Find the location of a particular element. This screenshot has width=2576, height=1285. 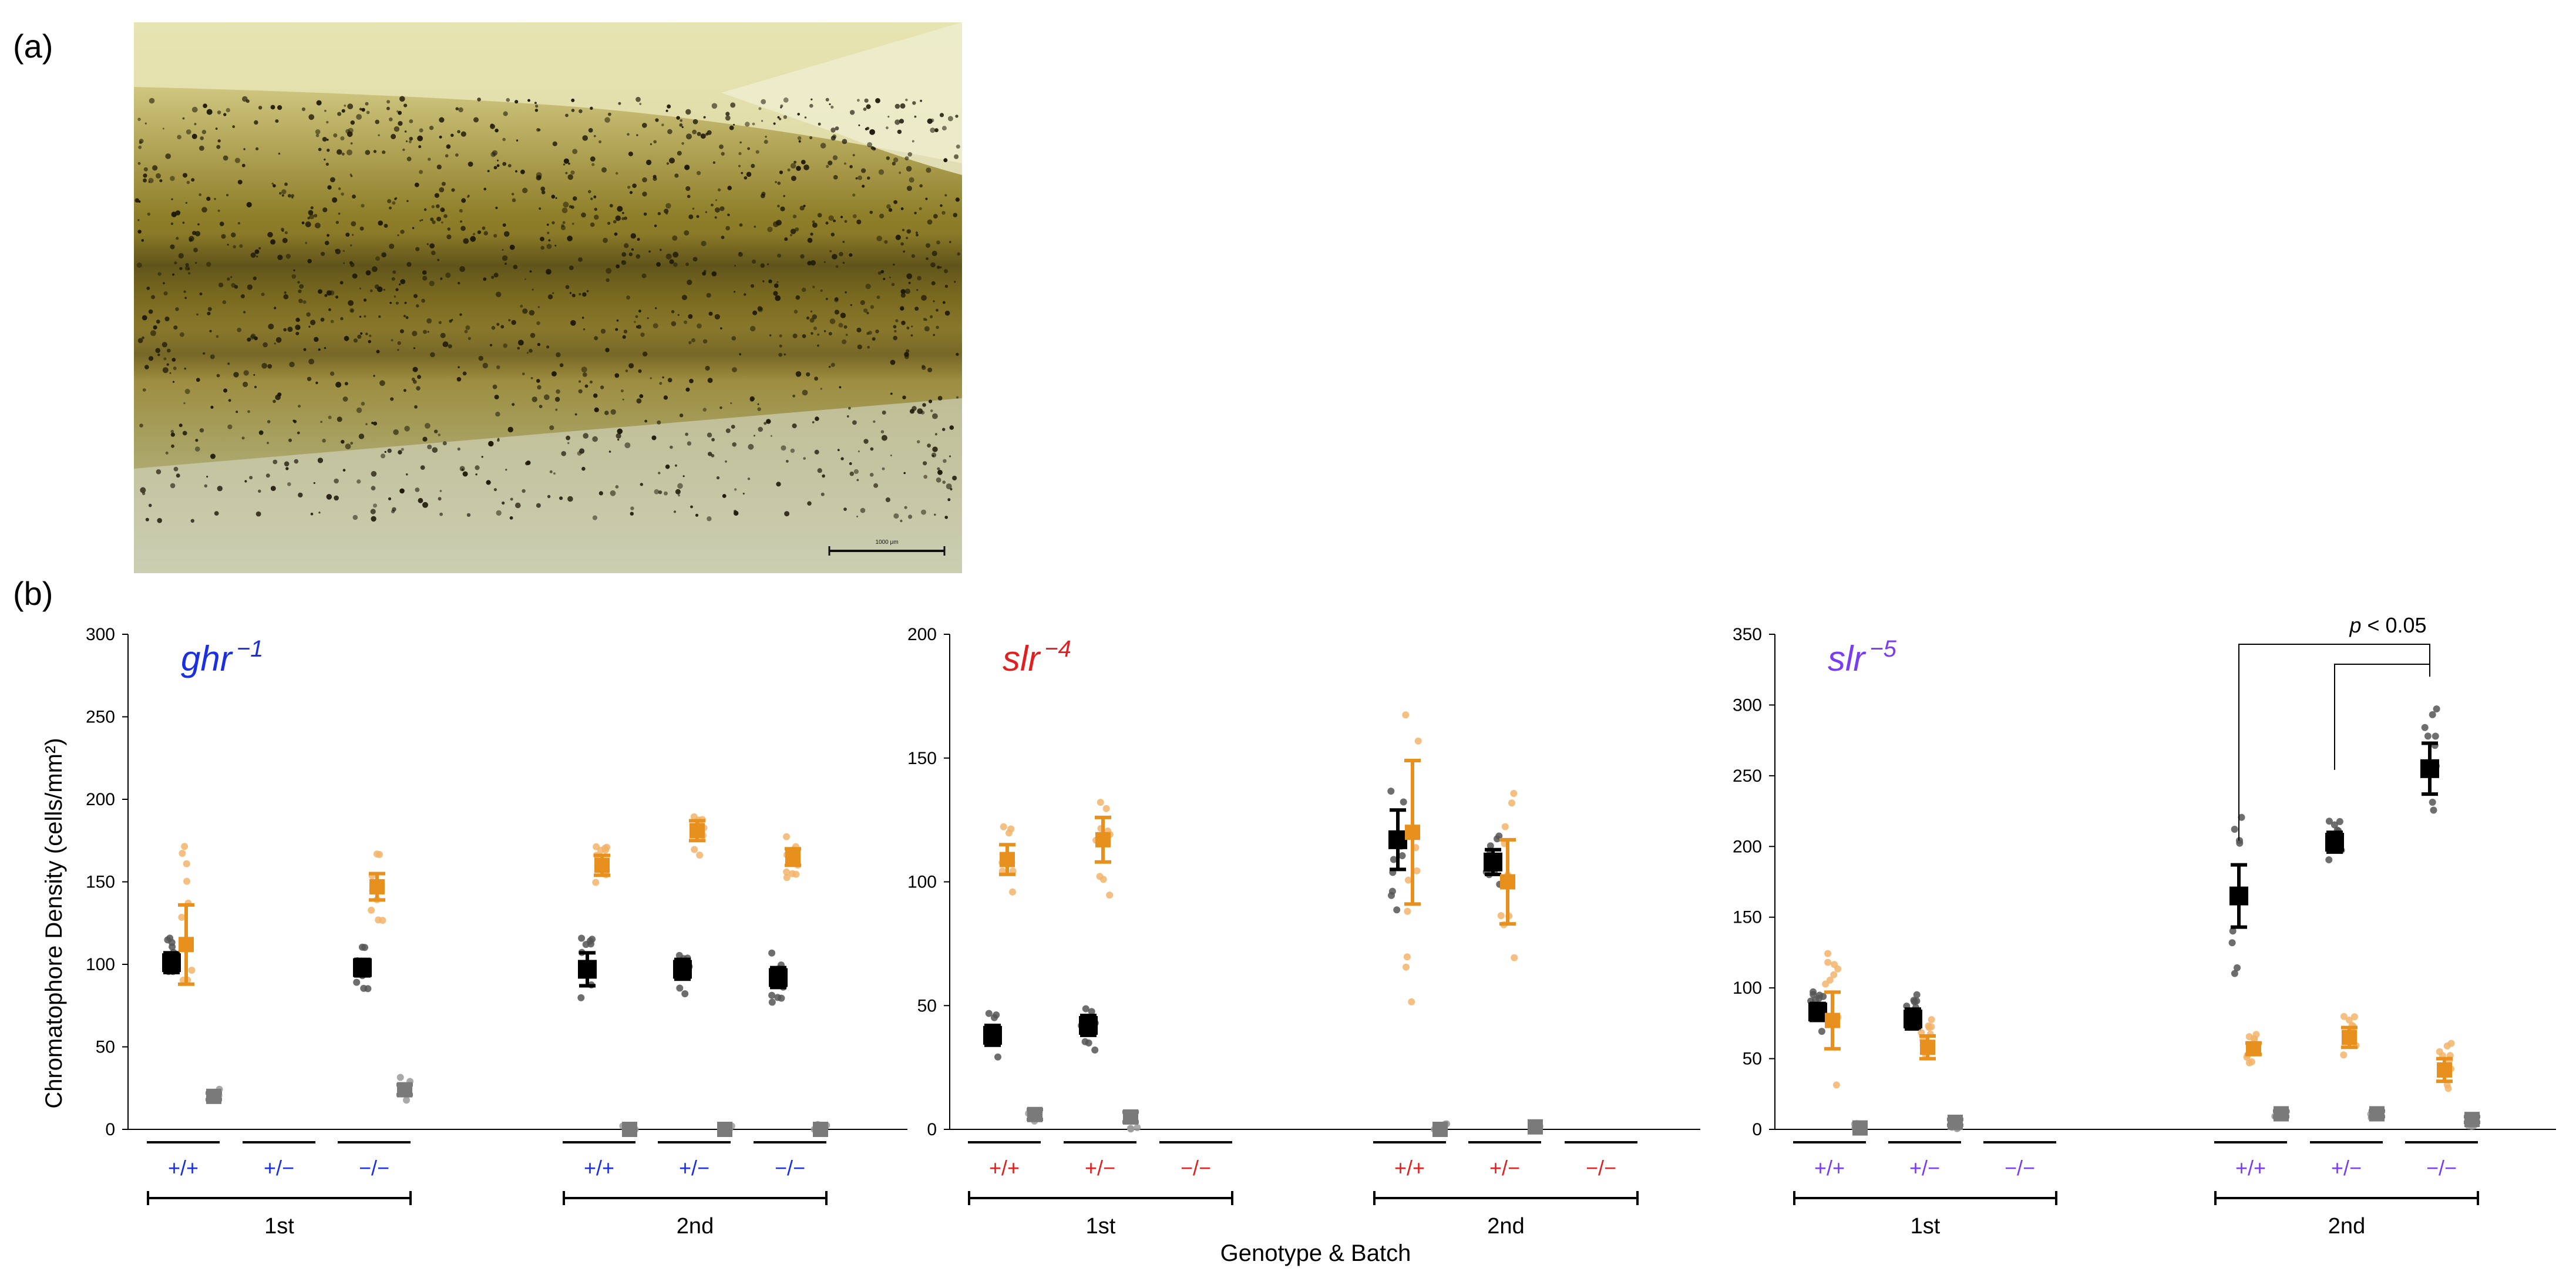

panel-b-label: (b) is located at coordinates (33, 593).